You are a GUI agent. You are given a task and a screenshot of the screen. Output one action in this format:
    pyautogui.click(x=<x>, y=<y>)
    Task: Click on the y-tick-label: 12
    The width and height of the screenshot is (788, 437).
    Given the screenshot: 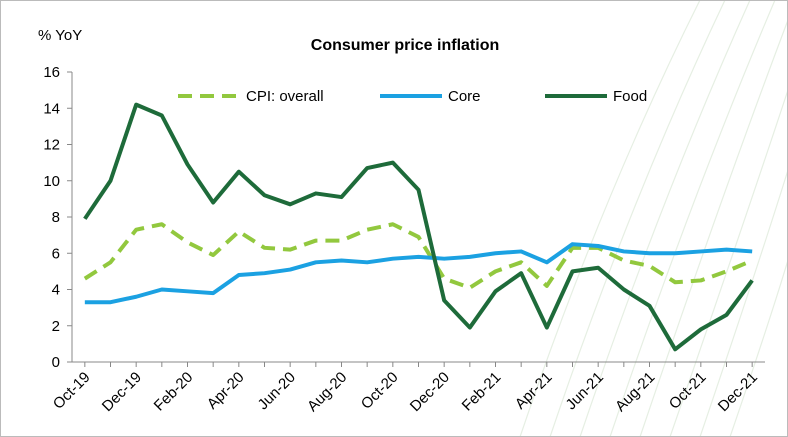 What is the action you would take?
    pyautogui.click(x=51, y=145)
    